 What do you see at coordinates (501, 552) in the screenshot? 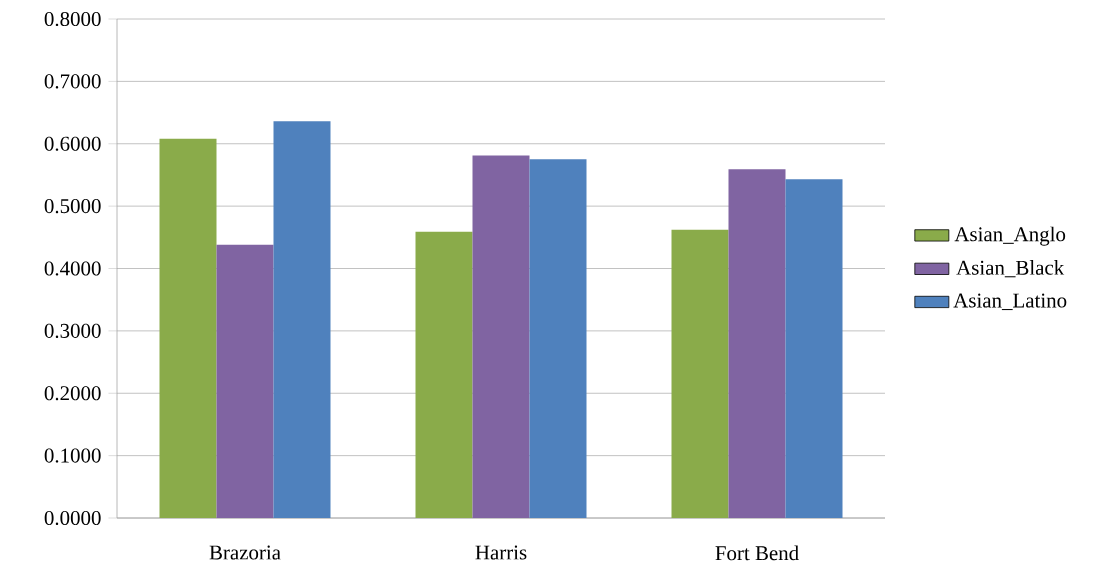
I see `x-tick-label: Harris` at bounding box center [501, 552].